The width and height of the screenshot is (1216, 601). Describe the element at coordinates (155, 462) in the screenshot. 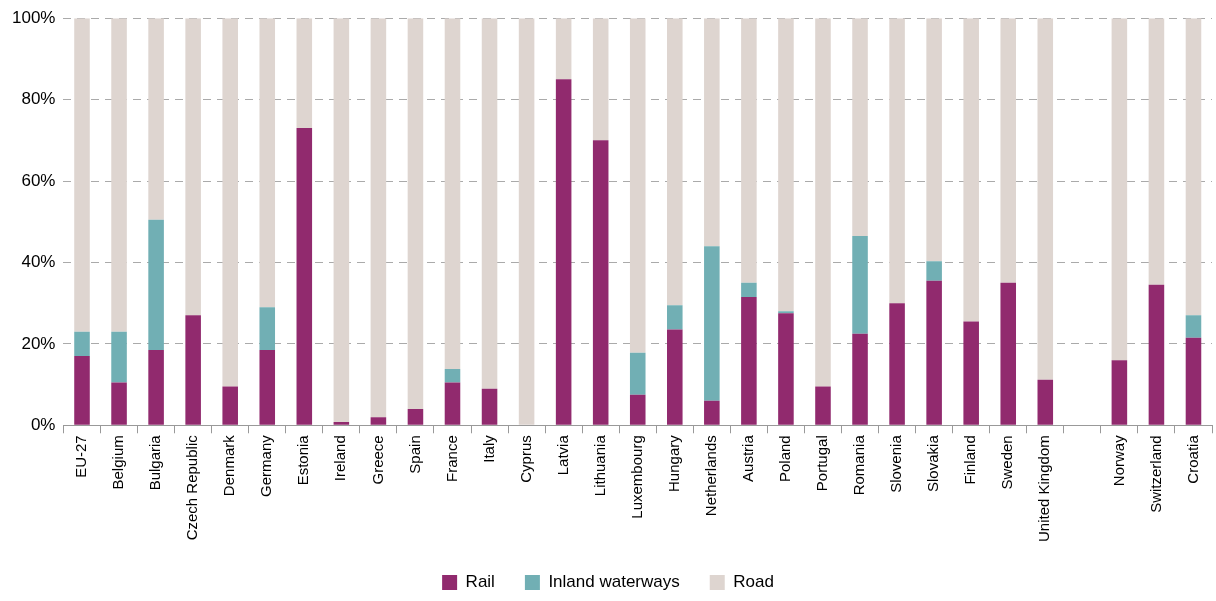

I see `x-tick-label: Bulgaria` at that location.